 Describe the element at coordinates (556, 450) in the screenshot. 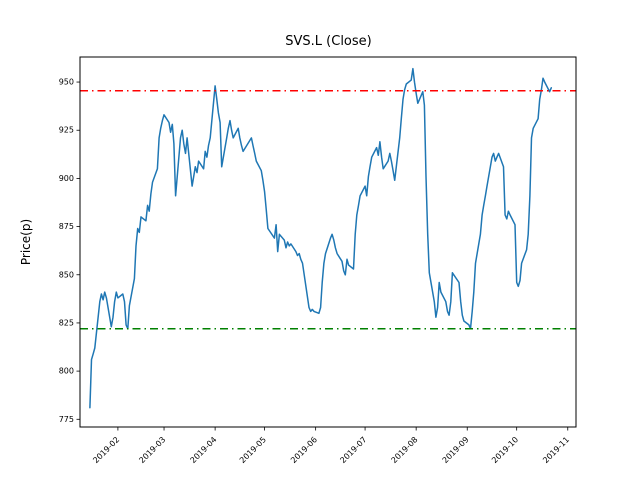

I see `x-tick-label: 2019-11` at that location.